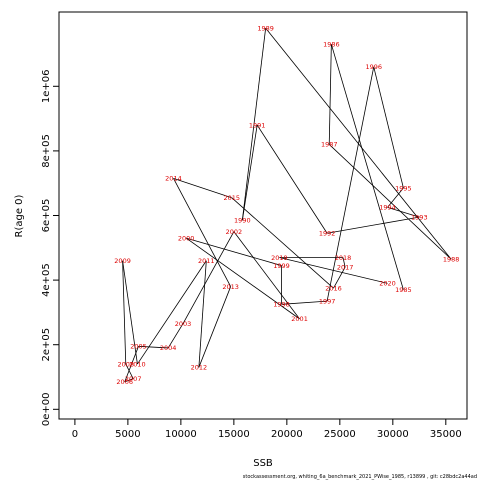  I want to click on y-tick-label: 1e+06, so click(46, 86).